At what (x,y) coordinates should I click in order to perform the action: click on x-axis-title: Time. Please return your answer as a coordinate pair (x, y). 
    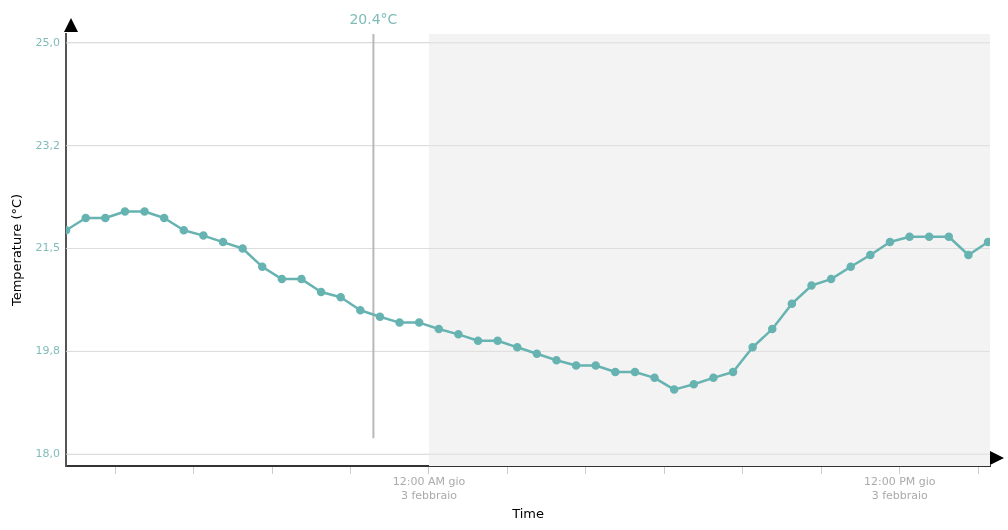
    Looking at the image, I should click on (527, 513).